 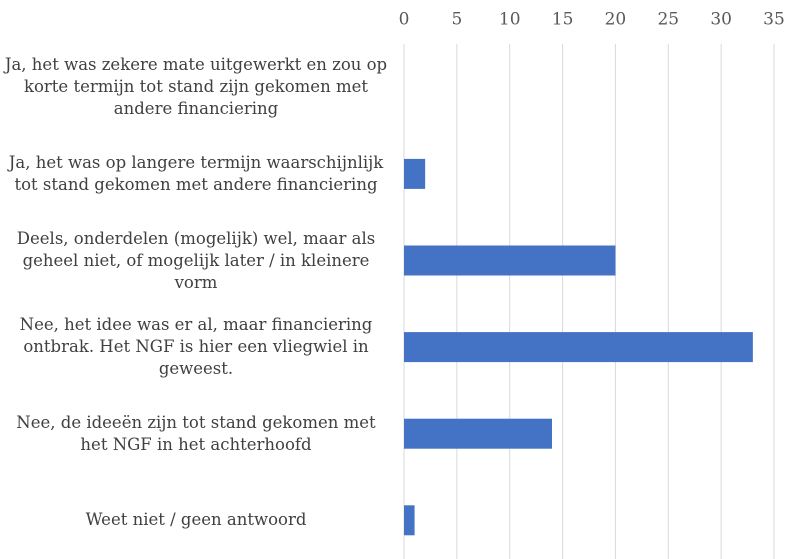 What do you see at coordinates (563, 20) in the screenshot?
I see `x-tick-label: 15` at bounding box center [563, 20].